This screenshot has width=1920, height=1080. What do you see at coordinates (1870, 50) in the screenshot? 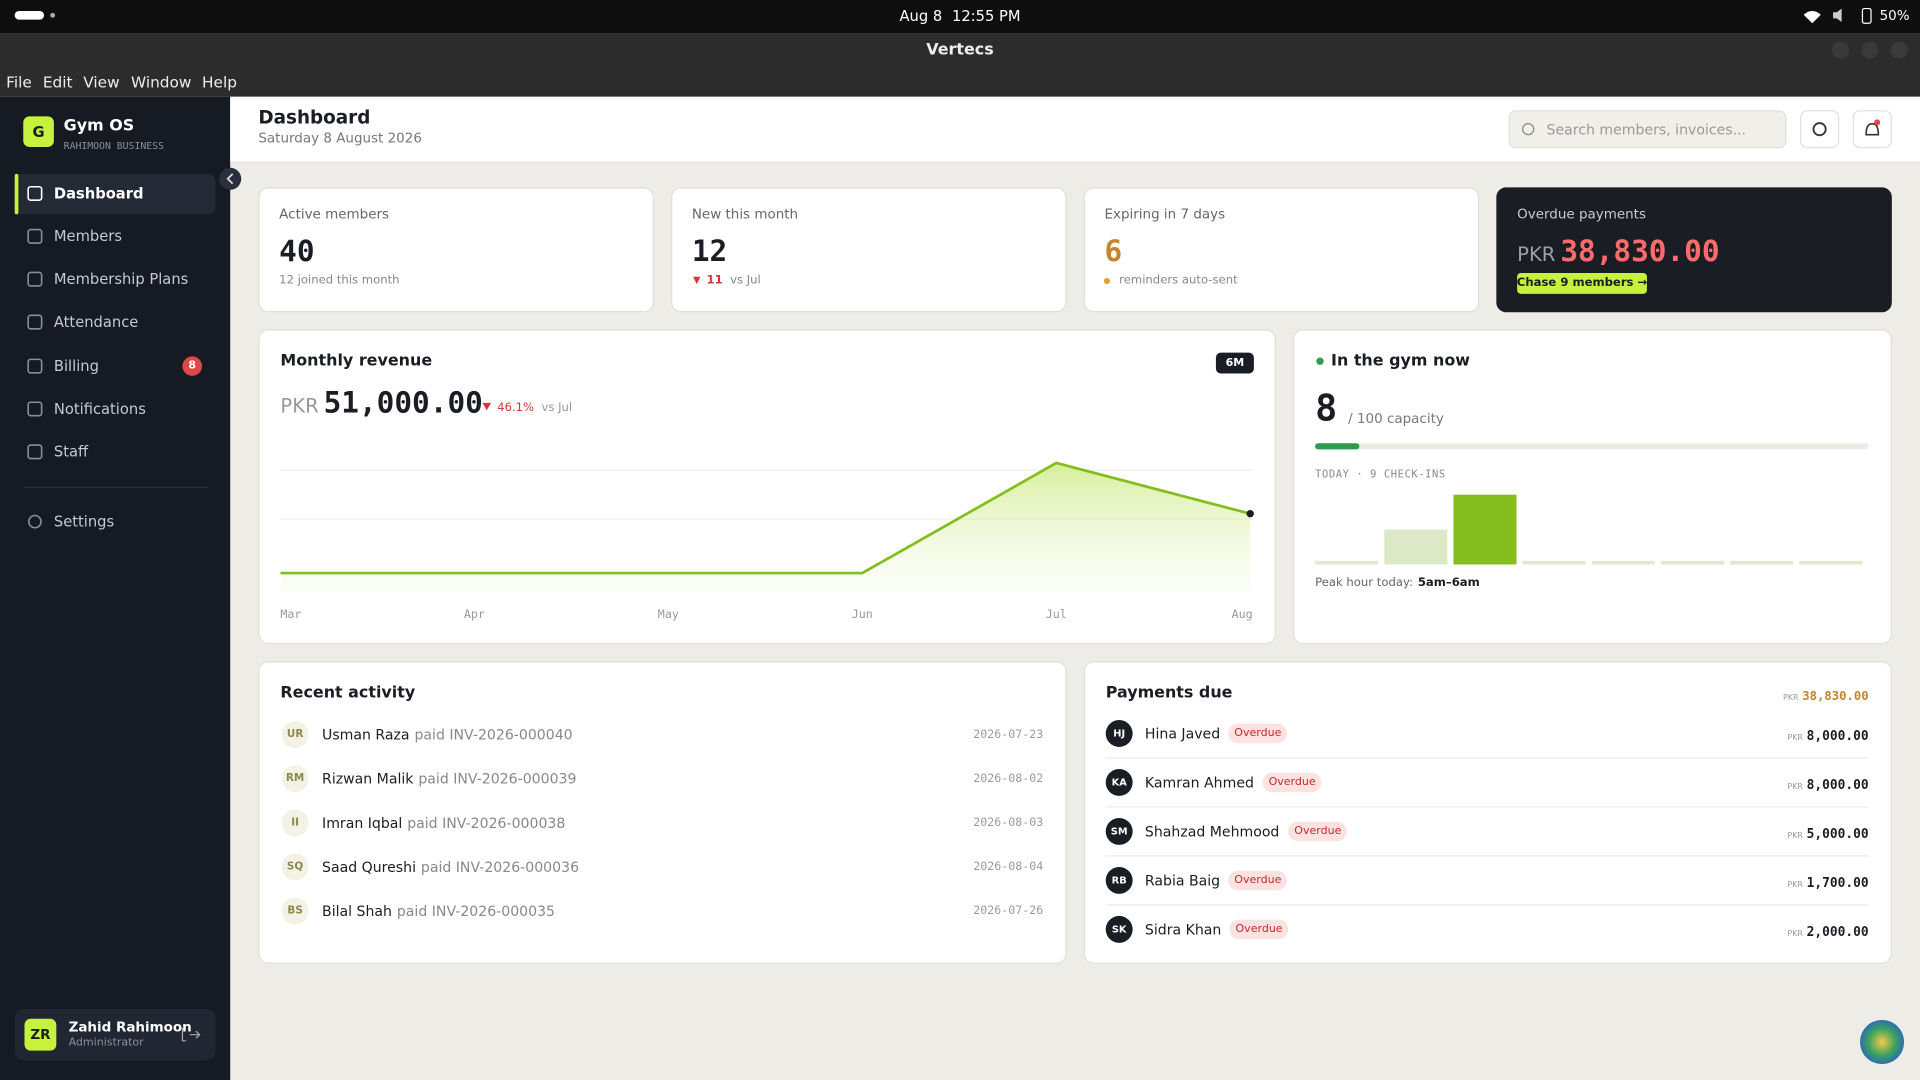
I see `maximize-button` at bounding box center [1870, 50].